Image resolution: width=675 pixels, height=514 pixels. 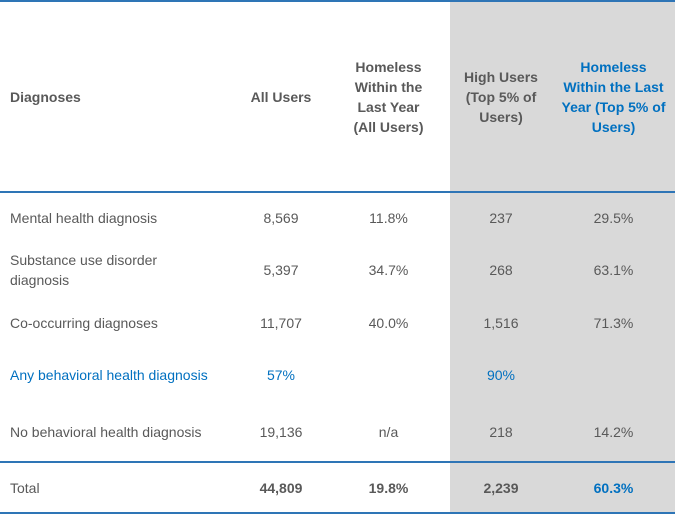 I want to click on header-diagnoses: Diagnoses, so click(x=45, y=96).